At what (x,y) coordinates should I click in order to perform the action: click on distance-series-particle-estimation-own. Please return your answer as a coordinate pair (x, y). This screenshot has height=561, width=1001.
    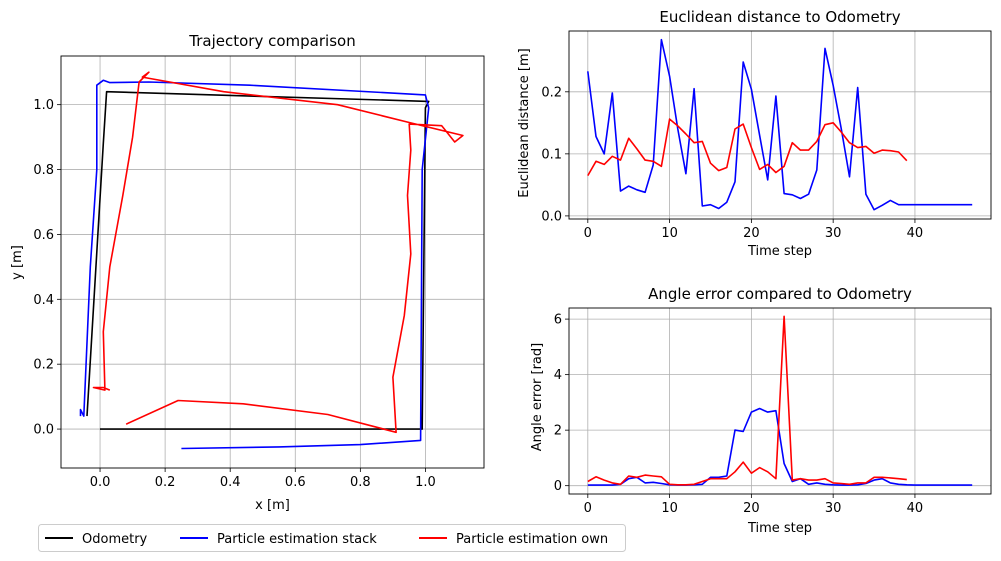
    Looking at the image, I should click on (747, 147).